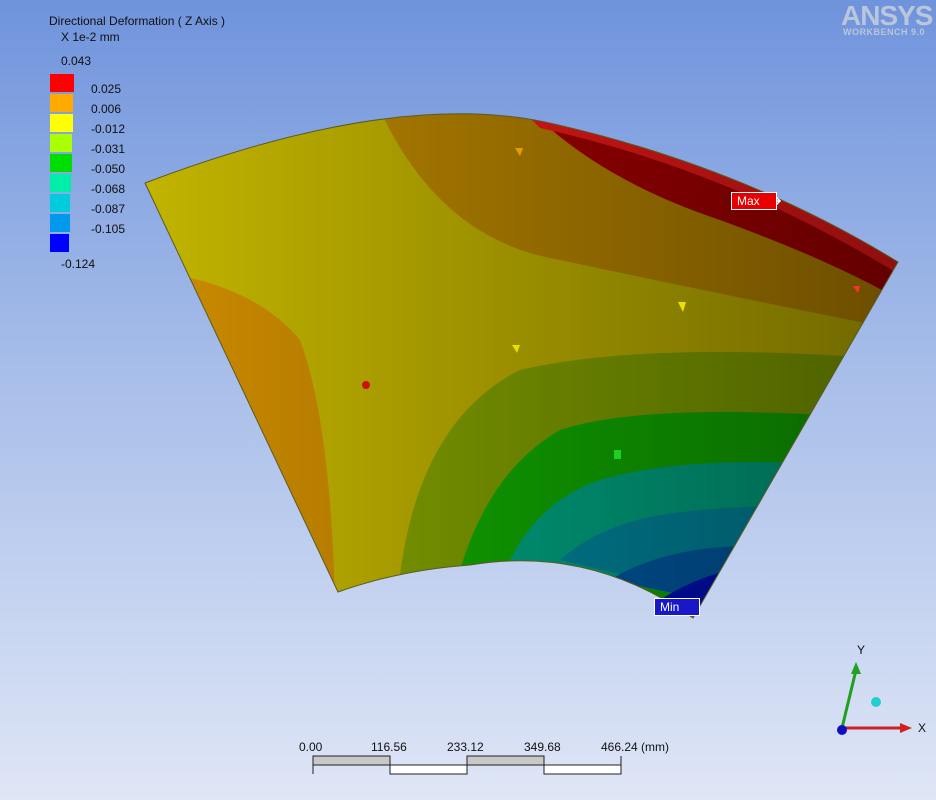 This screenshot has width=936, height=800. What do you see at coordinates (465, 747) in the screenshot?
I see `scale-tick-label: 233.12` at bounding box center [465, 747].